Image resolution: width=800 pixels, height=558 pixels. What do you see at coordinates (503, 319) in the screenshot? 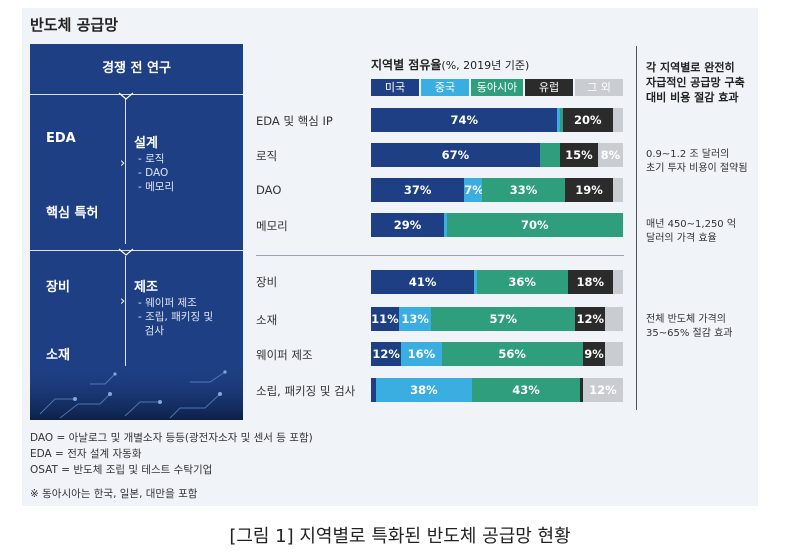
I see `bar-segment-east-asia: 57%` at bounding box center [503, 319].